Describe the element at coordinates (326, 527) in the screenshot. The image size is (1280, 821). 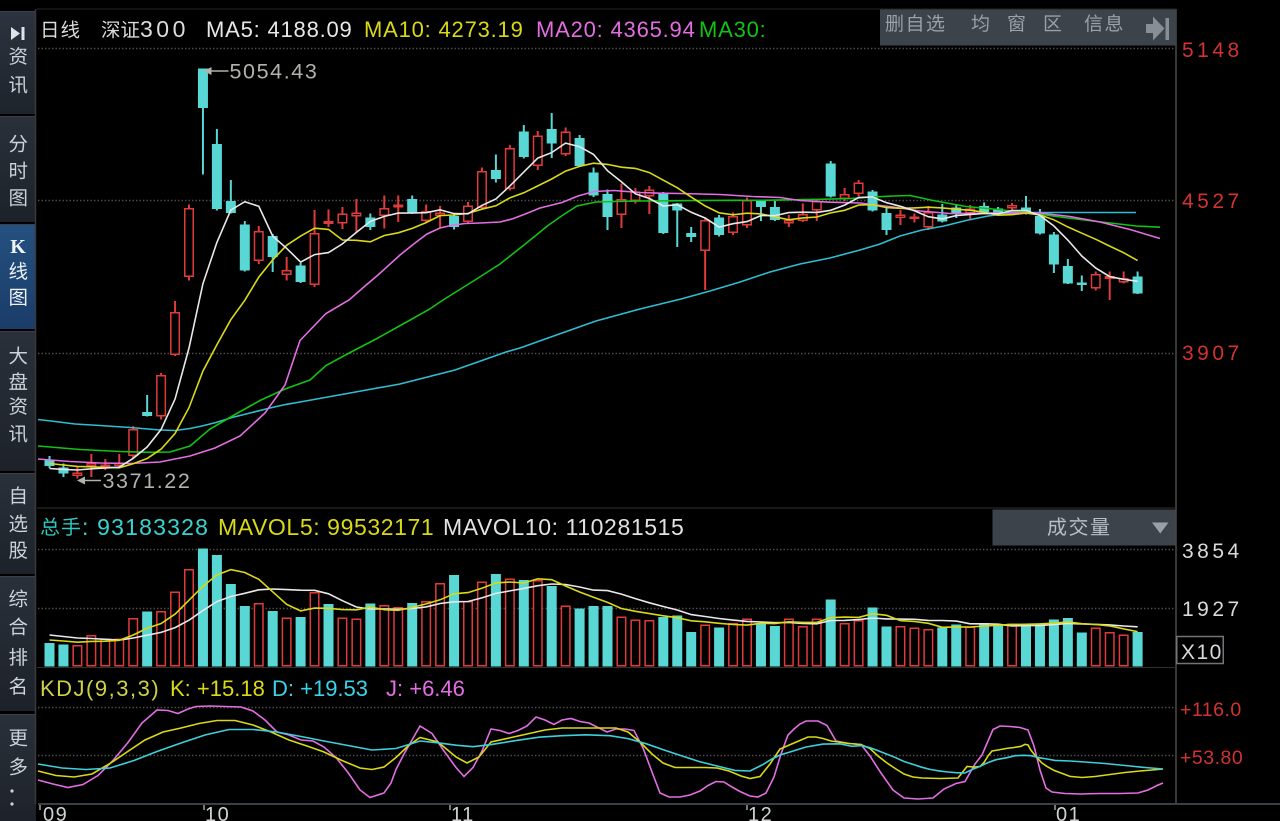
I see `svg-text: MAVOL5: 99532171` at that location.